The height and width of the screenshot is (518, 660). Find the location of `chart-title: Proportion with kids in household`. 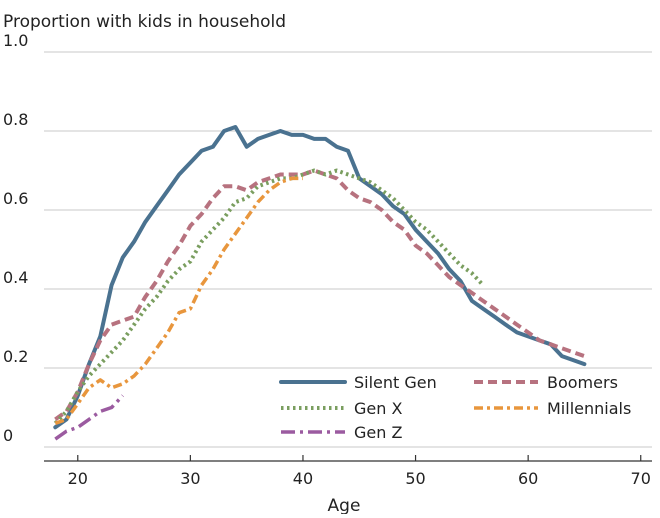

chart-title: Proportion with kids in household is located at coordinates (144, 22).